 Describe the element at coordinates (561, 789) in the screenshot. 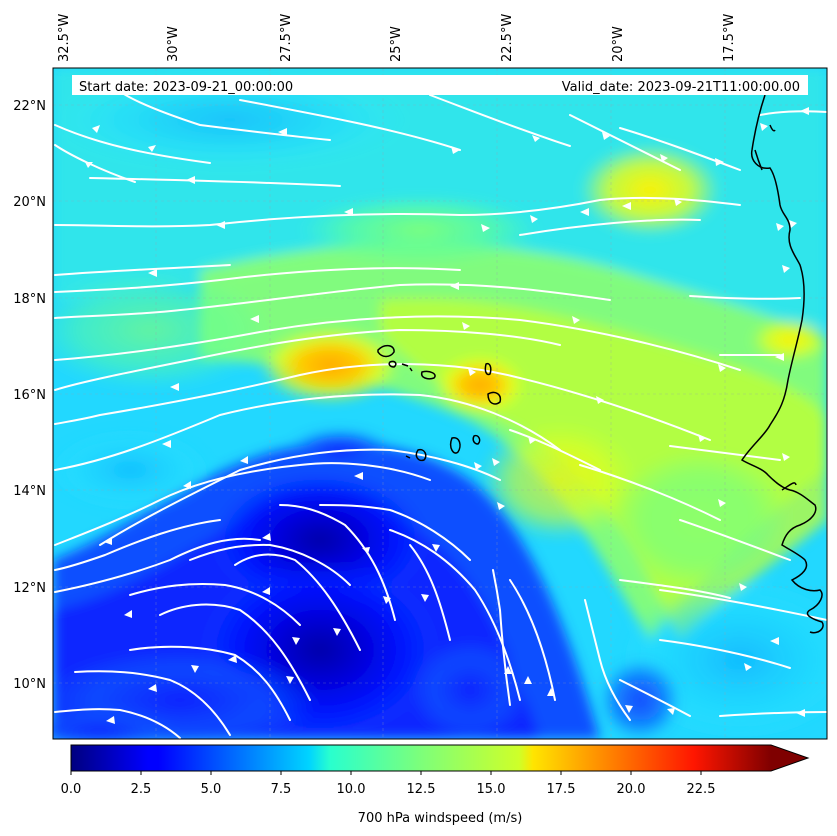

I see `colorbar-tick-label: 17.5` at that location.